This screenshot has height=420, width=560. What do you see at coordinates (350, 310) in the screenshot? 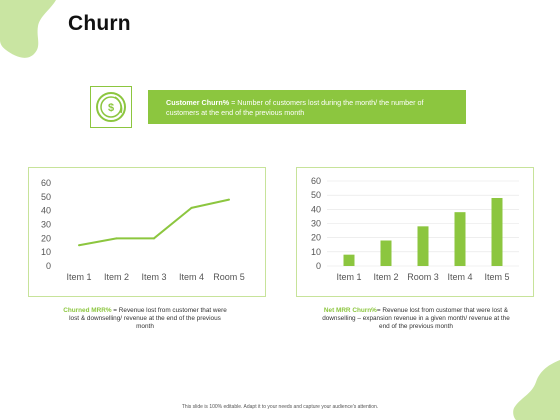
I see `caption-right-term: Net MRR Churn%` at bounding box center [350, 310].